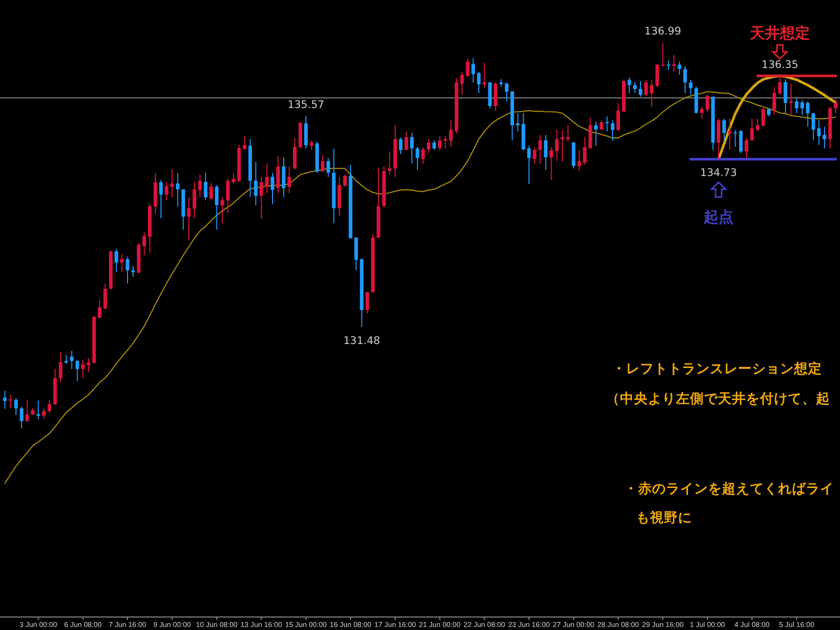 The height and width of the screenshot is (630, 840). I want to click on annotation: 135.57, so click(306, 104).